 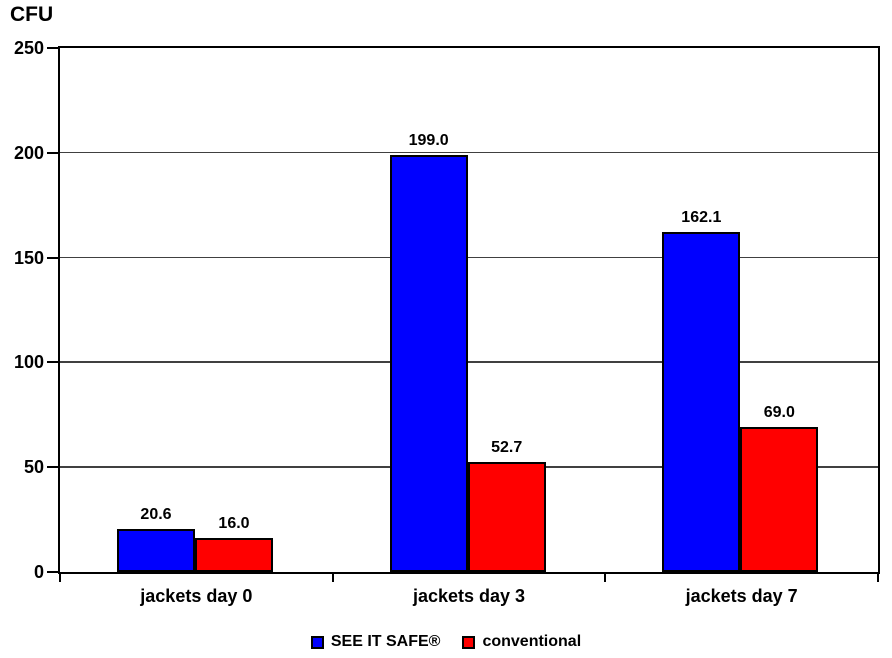 I want to click on y-tick-label: 200, so click(x=28, y=152).